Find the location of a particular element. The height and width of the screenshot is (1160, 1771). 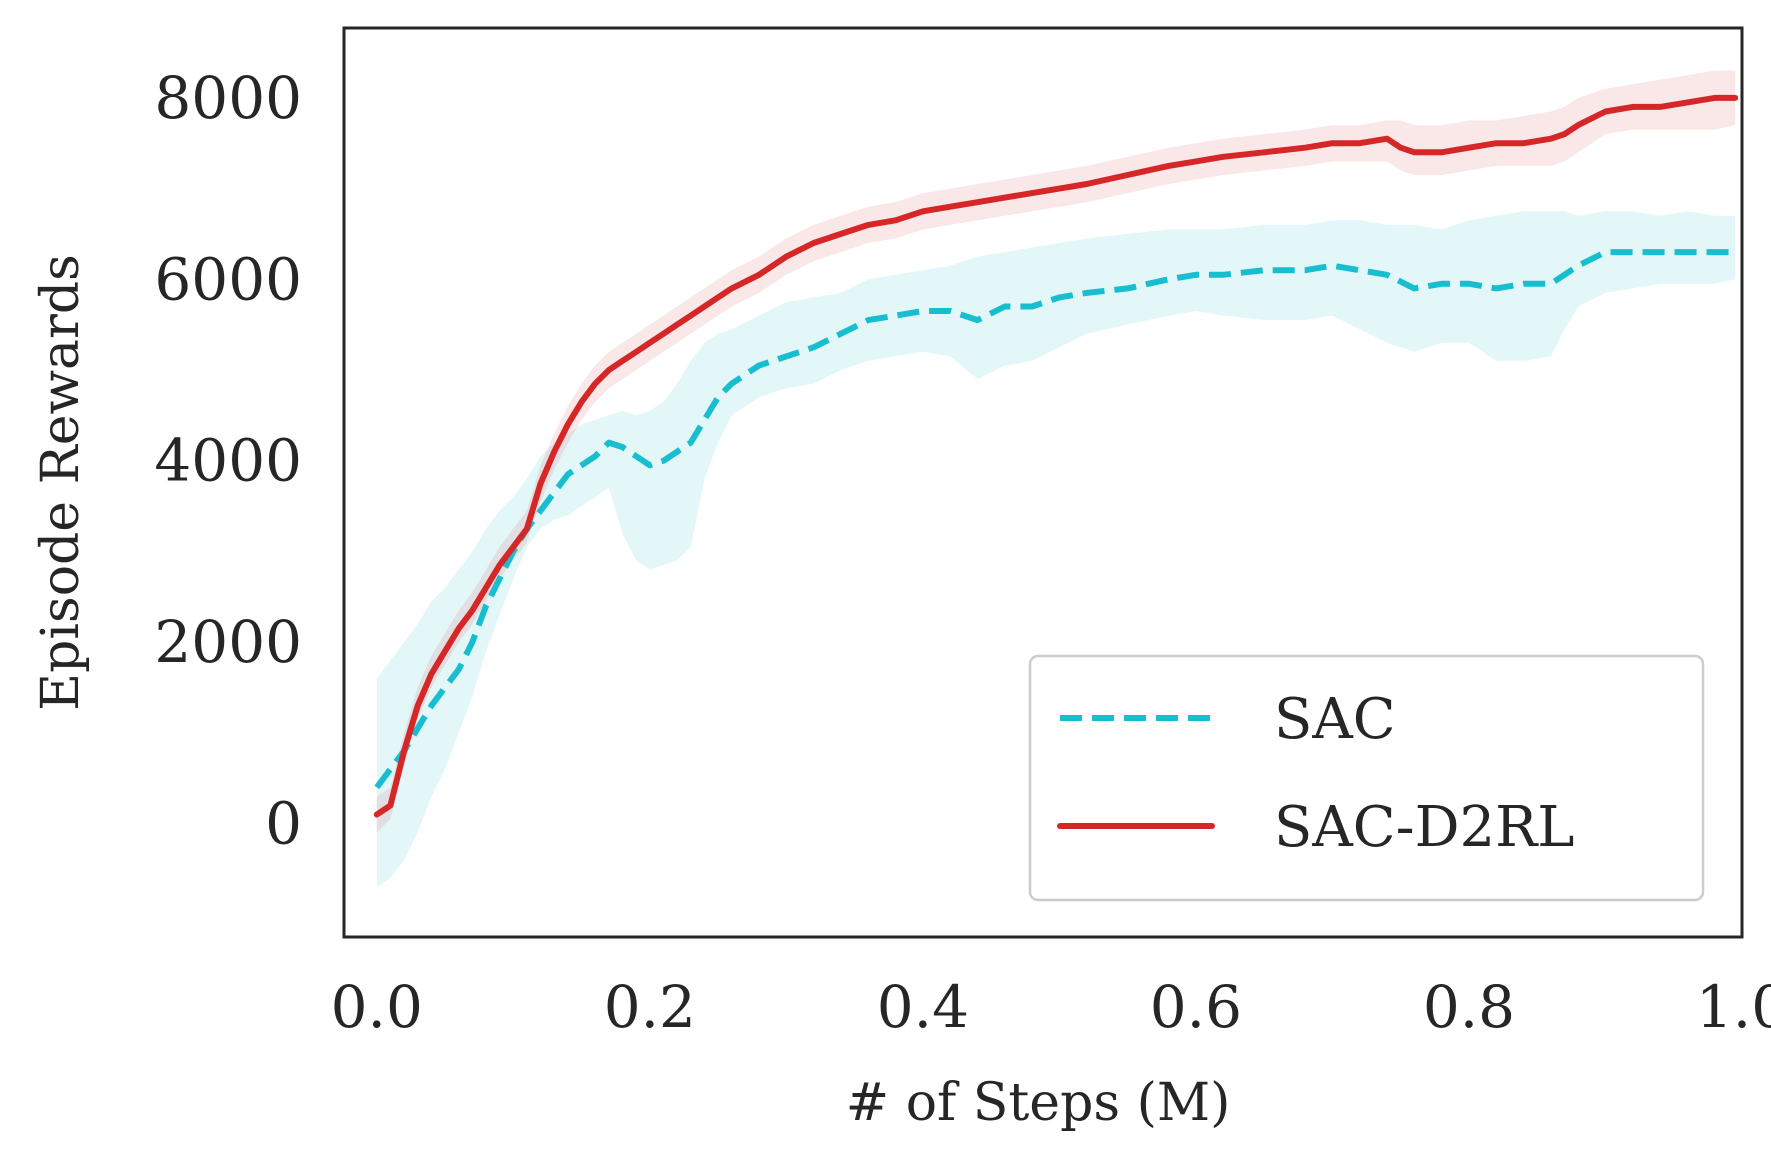

x-tick-label: 0.0 is located at coordinates (377, 1007).